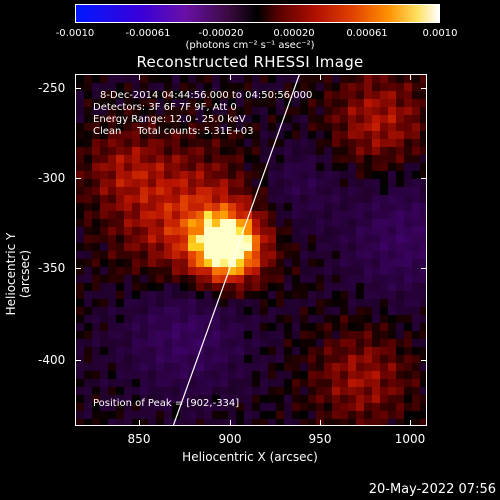  I want to click on image-title: Reconstructed RHESSI Image, so click(250, 62).